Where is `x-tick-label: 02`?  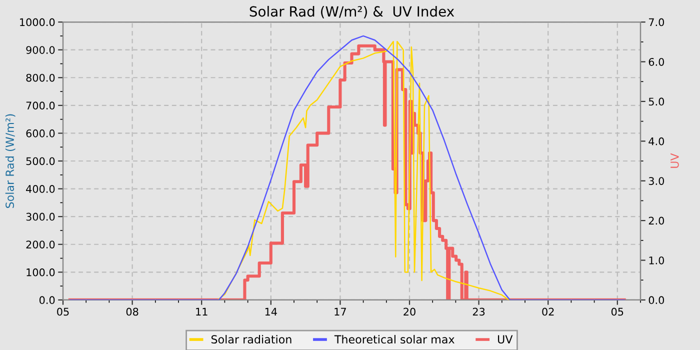 x-tick-label: 02 is located at coordinates (548, 312).